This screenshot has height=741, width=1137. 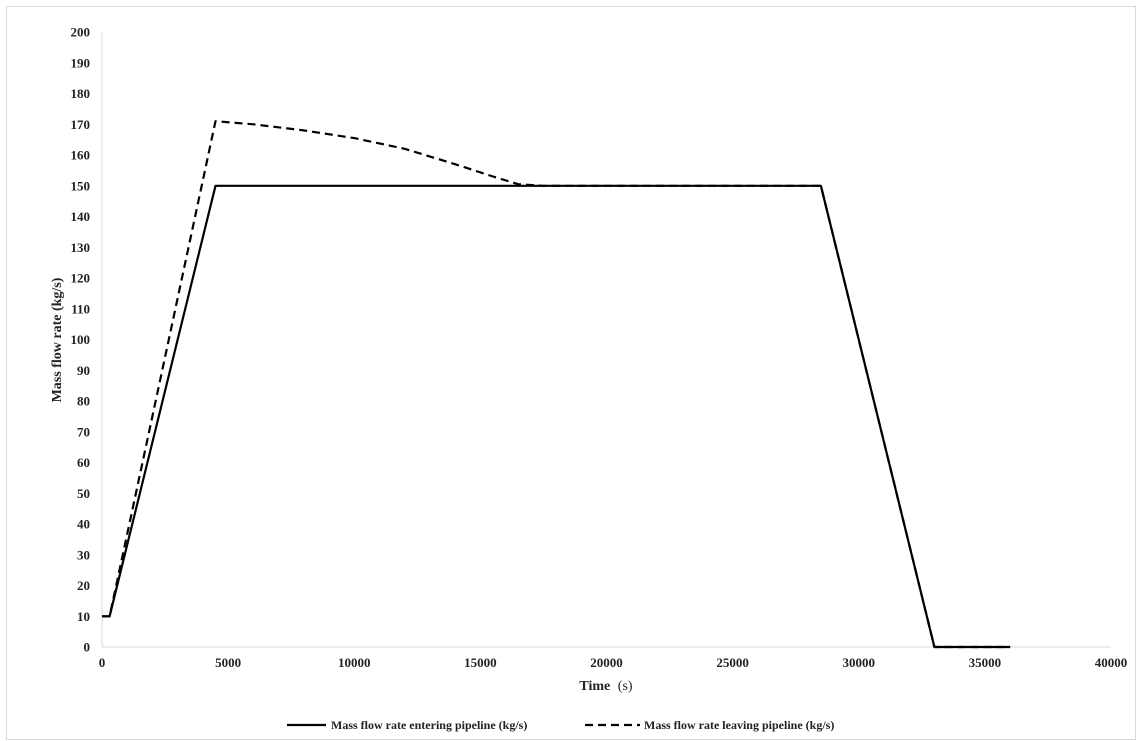 What do you see at coordinates (859, 662) in the screenshot?
I see `x-tick-label: 30000` at bounding box center [859, 662].